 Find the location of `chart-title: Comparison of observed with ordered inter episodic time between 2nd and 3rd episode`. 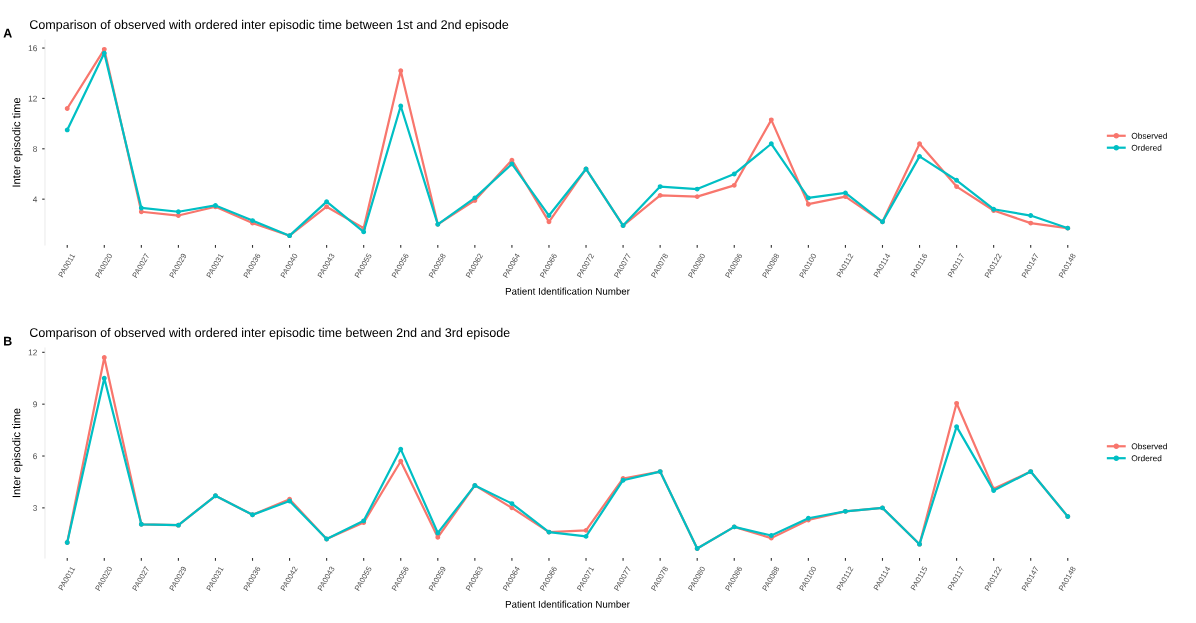

chart-title: Comparison of observed with ordered inter episodic time between 2nd and 3rd episode is located at coordinates (269, 333).